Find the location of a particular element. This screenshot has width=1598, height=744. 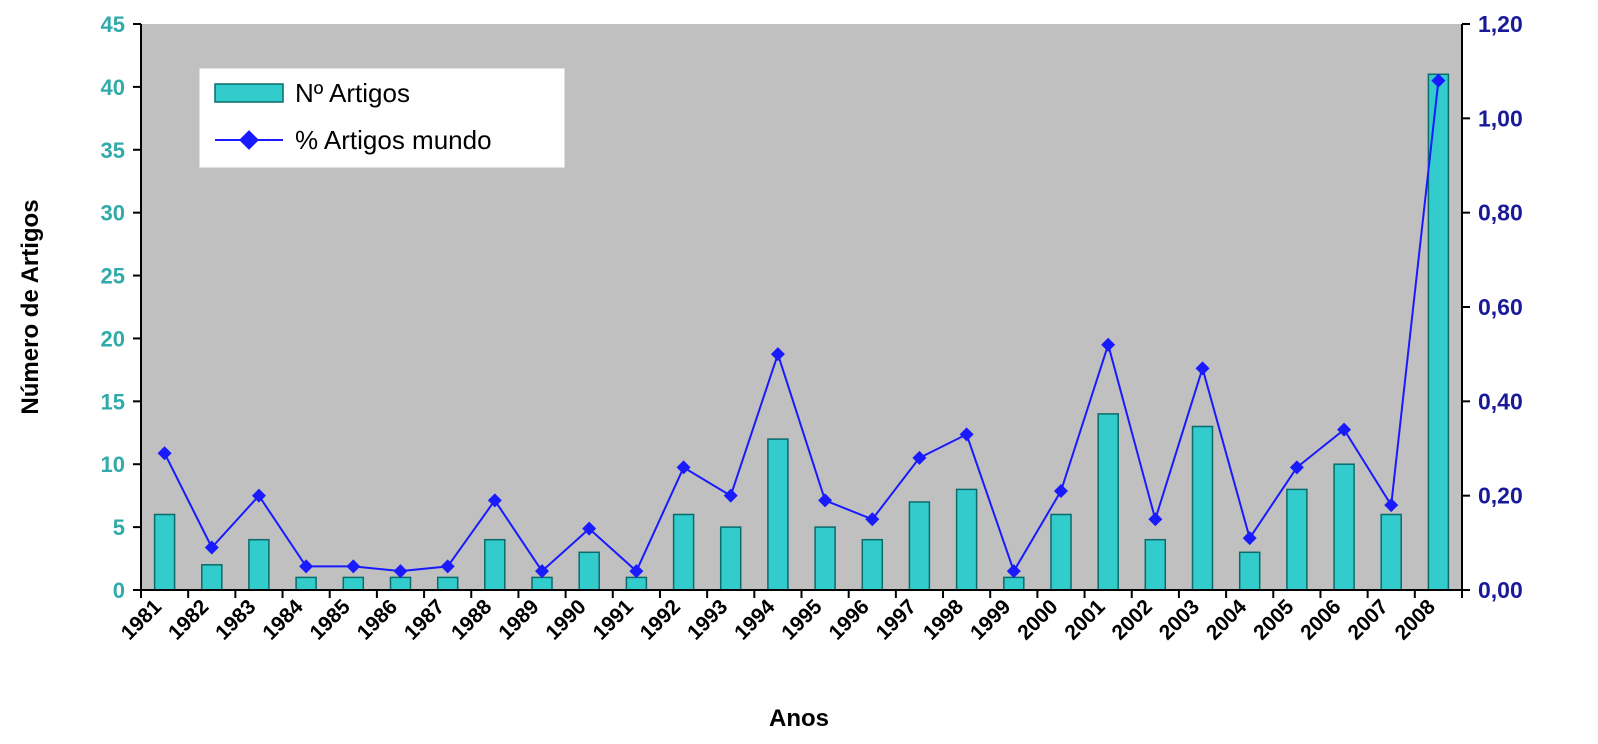

bar-1985 is located at coordinates (353, 583).